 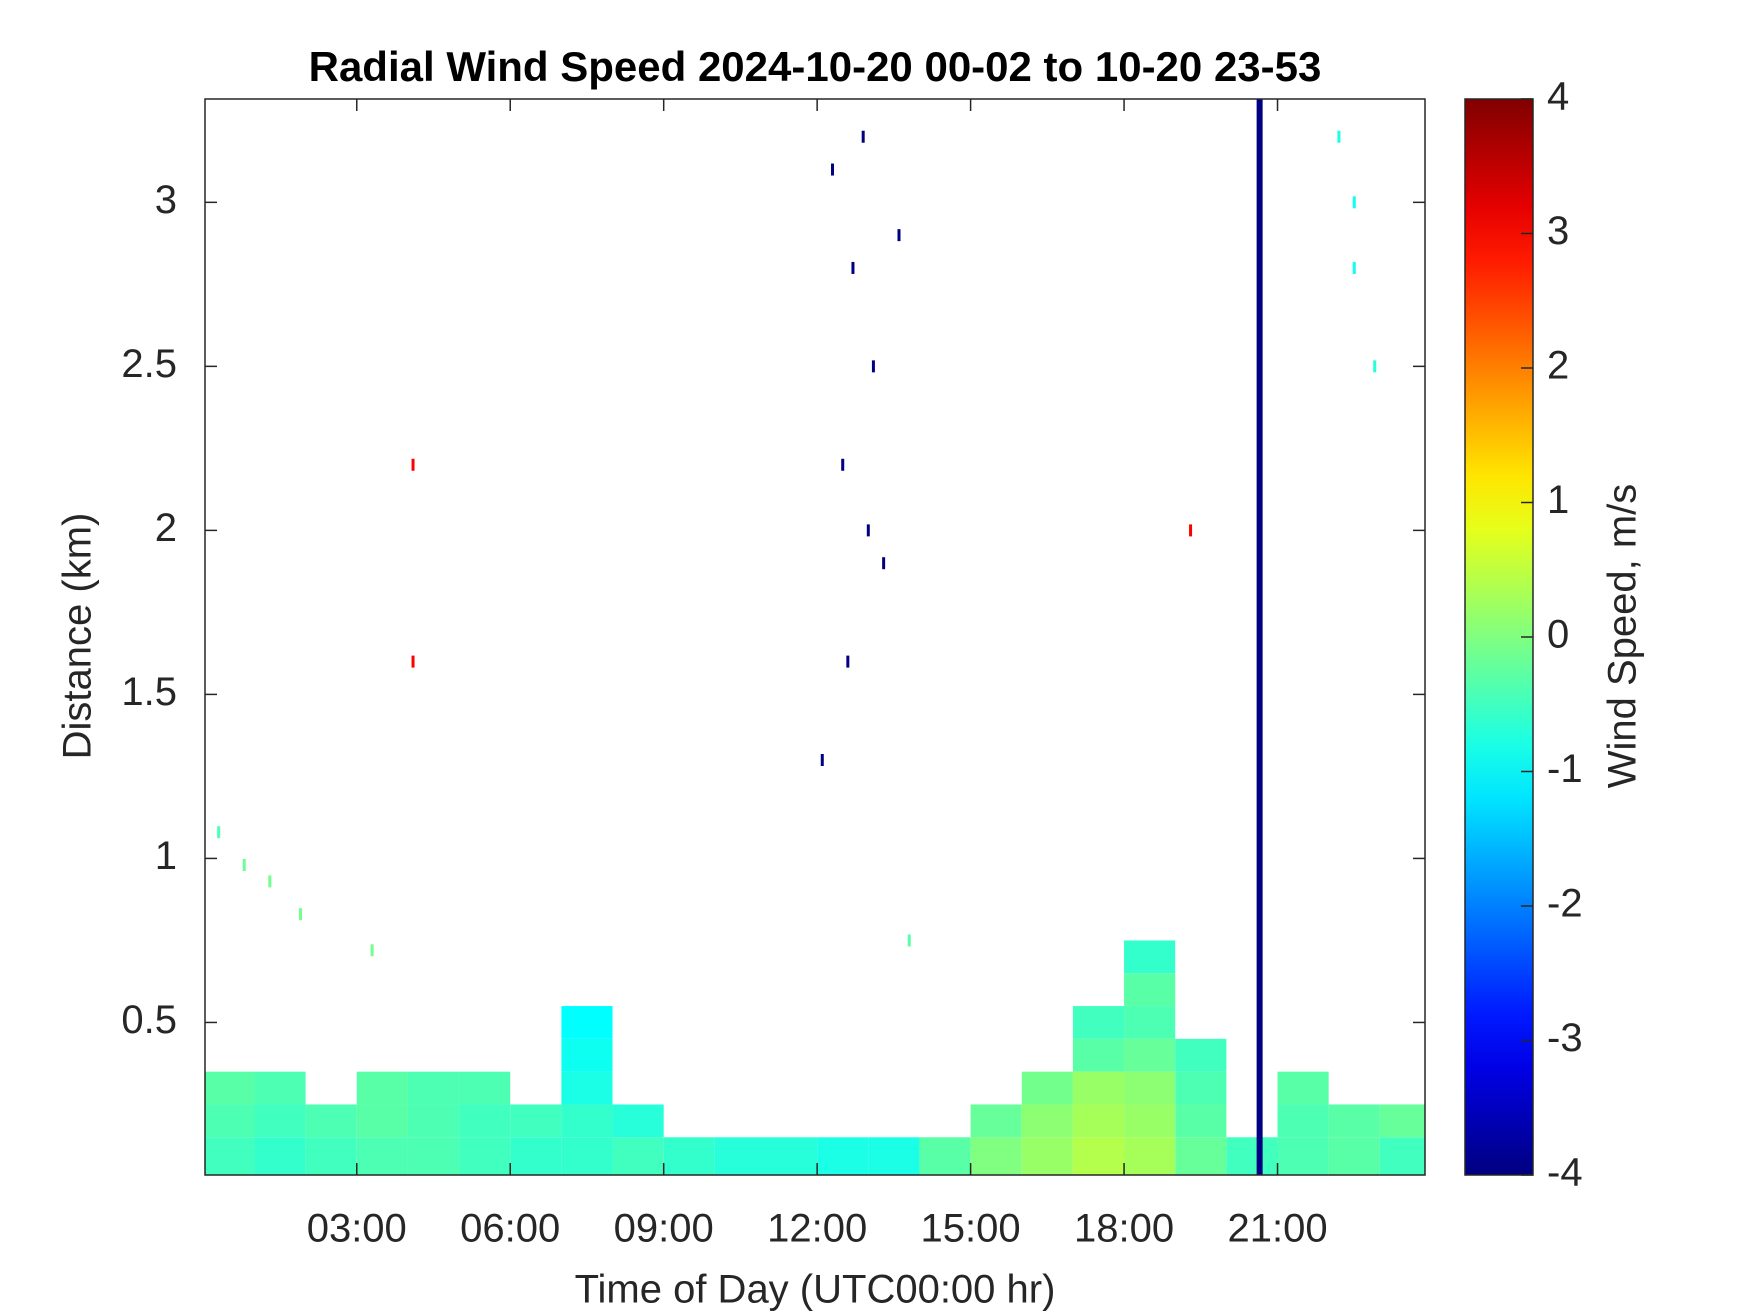 I want to click on x-tick-label: 12:00, so click(x=817, y=1229).